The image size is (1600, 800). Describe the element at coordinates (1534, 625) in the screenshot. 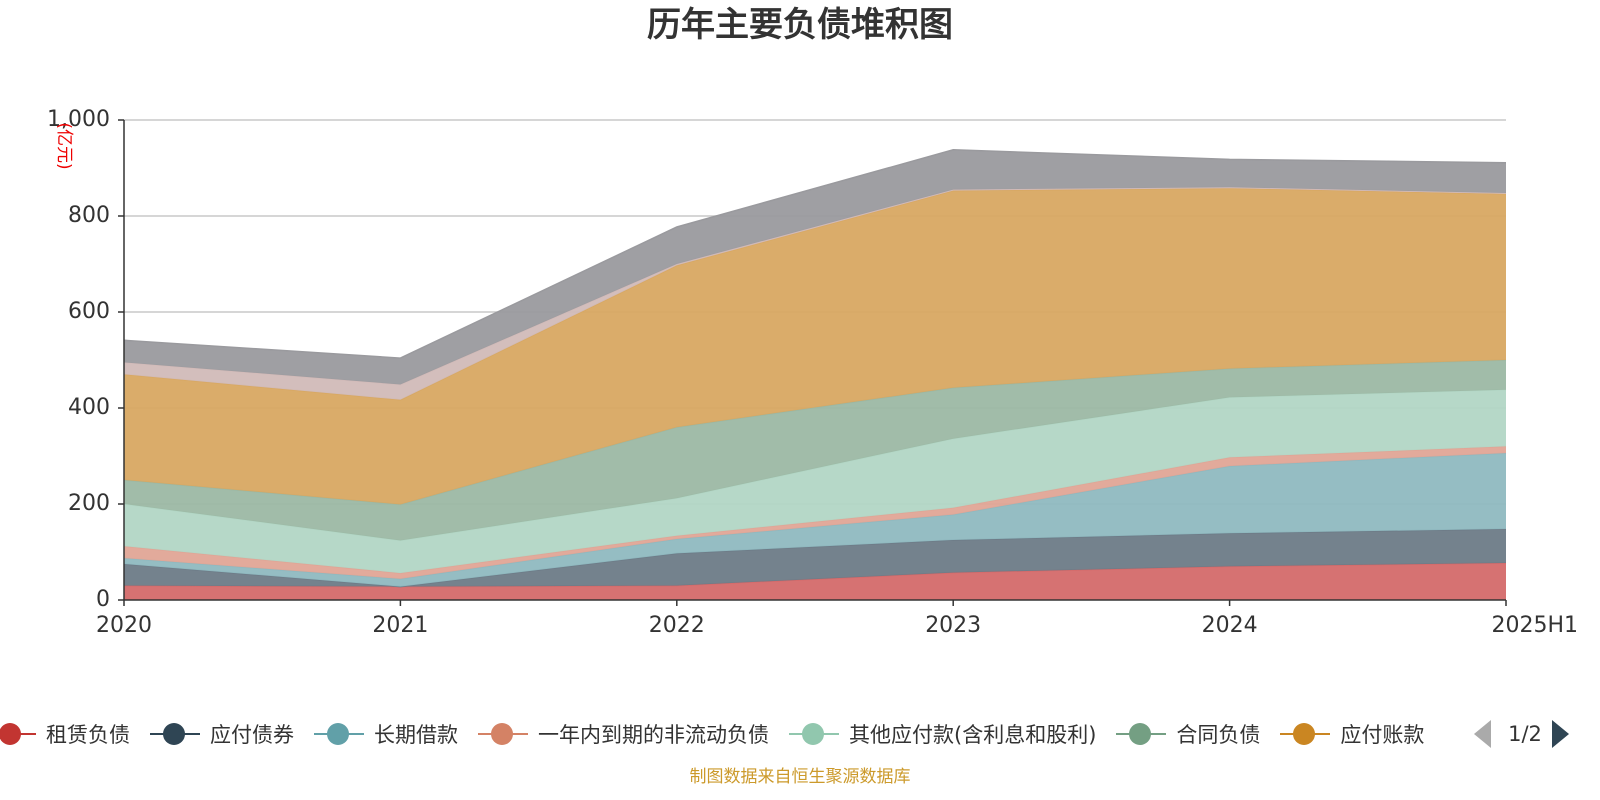

I see `x-tick-label-5: 2025H1` at that location.